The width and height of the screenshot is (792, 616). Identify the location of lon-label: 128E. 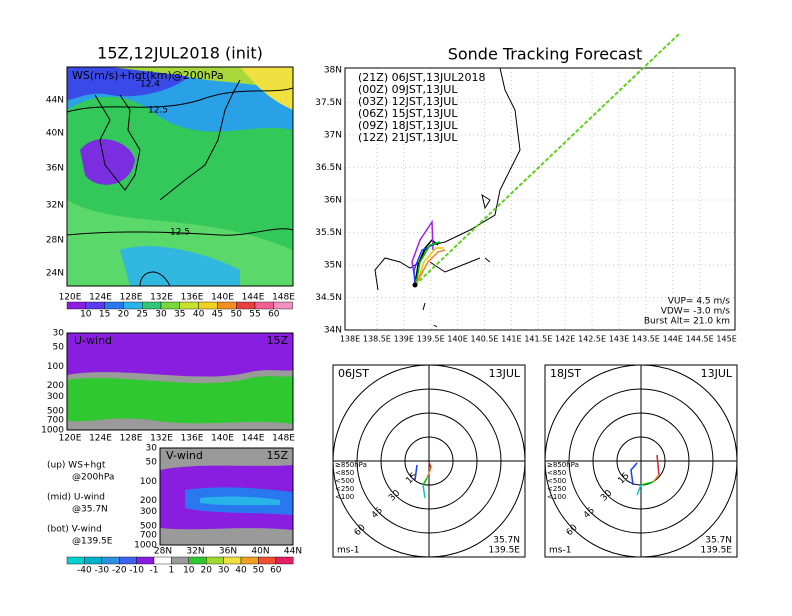
(131, 298).